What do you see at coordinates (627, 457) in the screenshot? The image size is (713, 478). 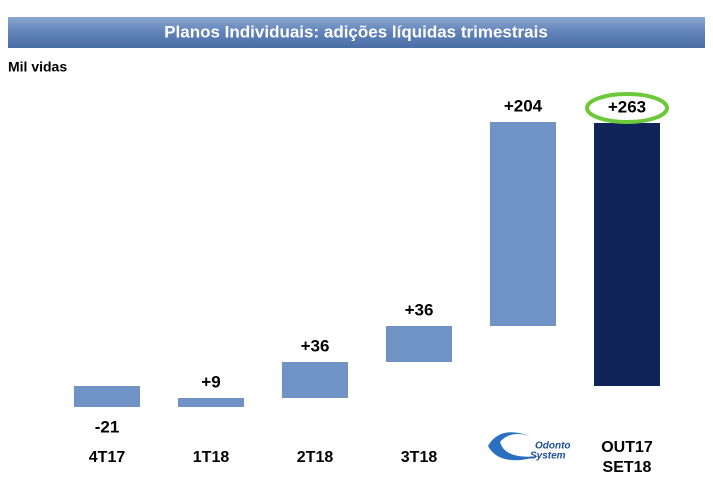 I see `x-tick-label: OUT17 SET18` at bounding box center [627, 457].